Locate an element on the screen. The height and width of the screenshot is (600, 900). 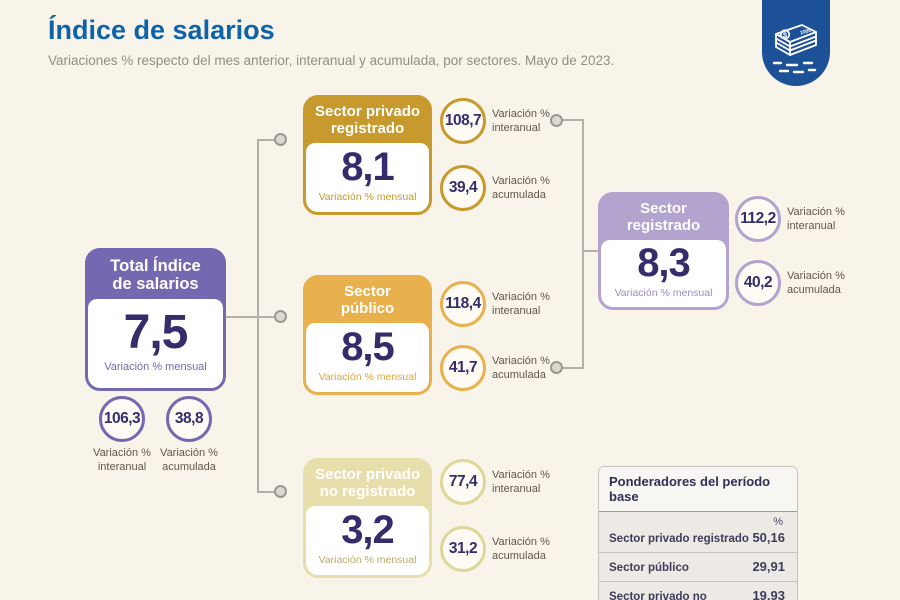
table-row-value: 29,91 is located at coordinates (768, 566).